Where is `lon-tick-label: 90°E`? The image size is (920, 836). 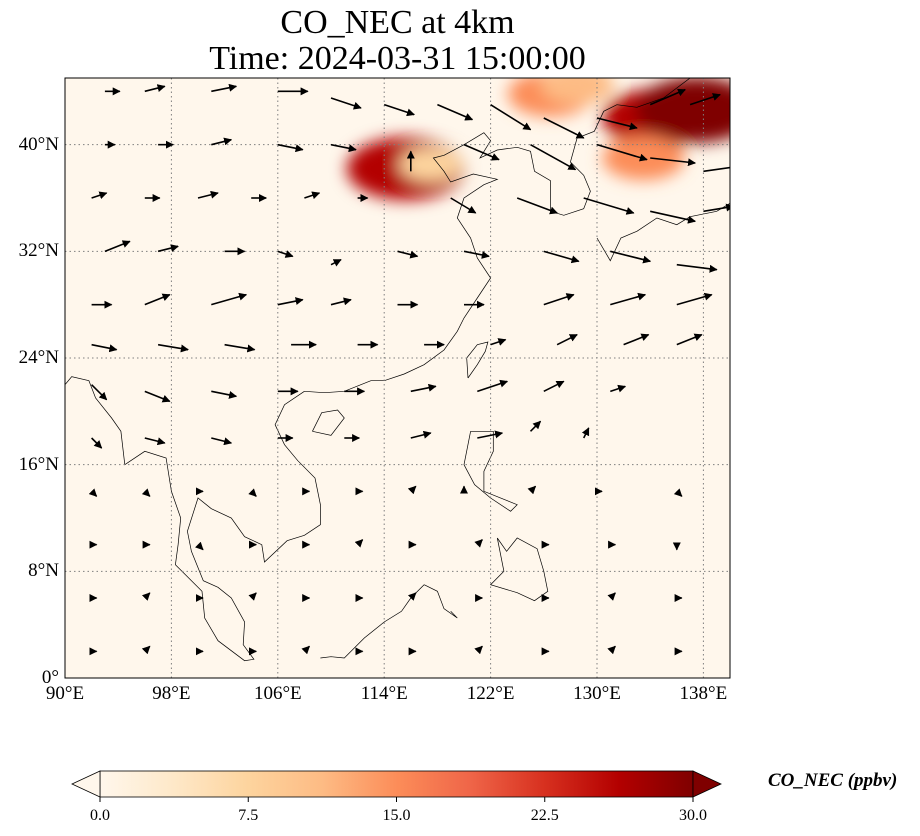 lon-tick-label: 90°E is located at coordinates (65, 693).